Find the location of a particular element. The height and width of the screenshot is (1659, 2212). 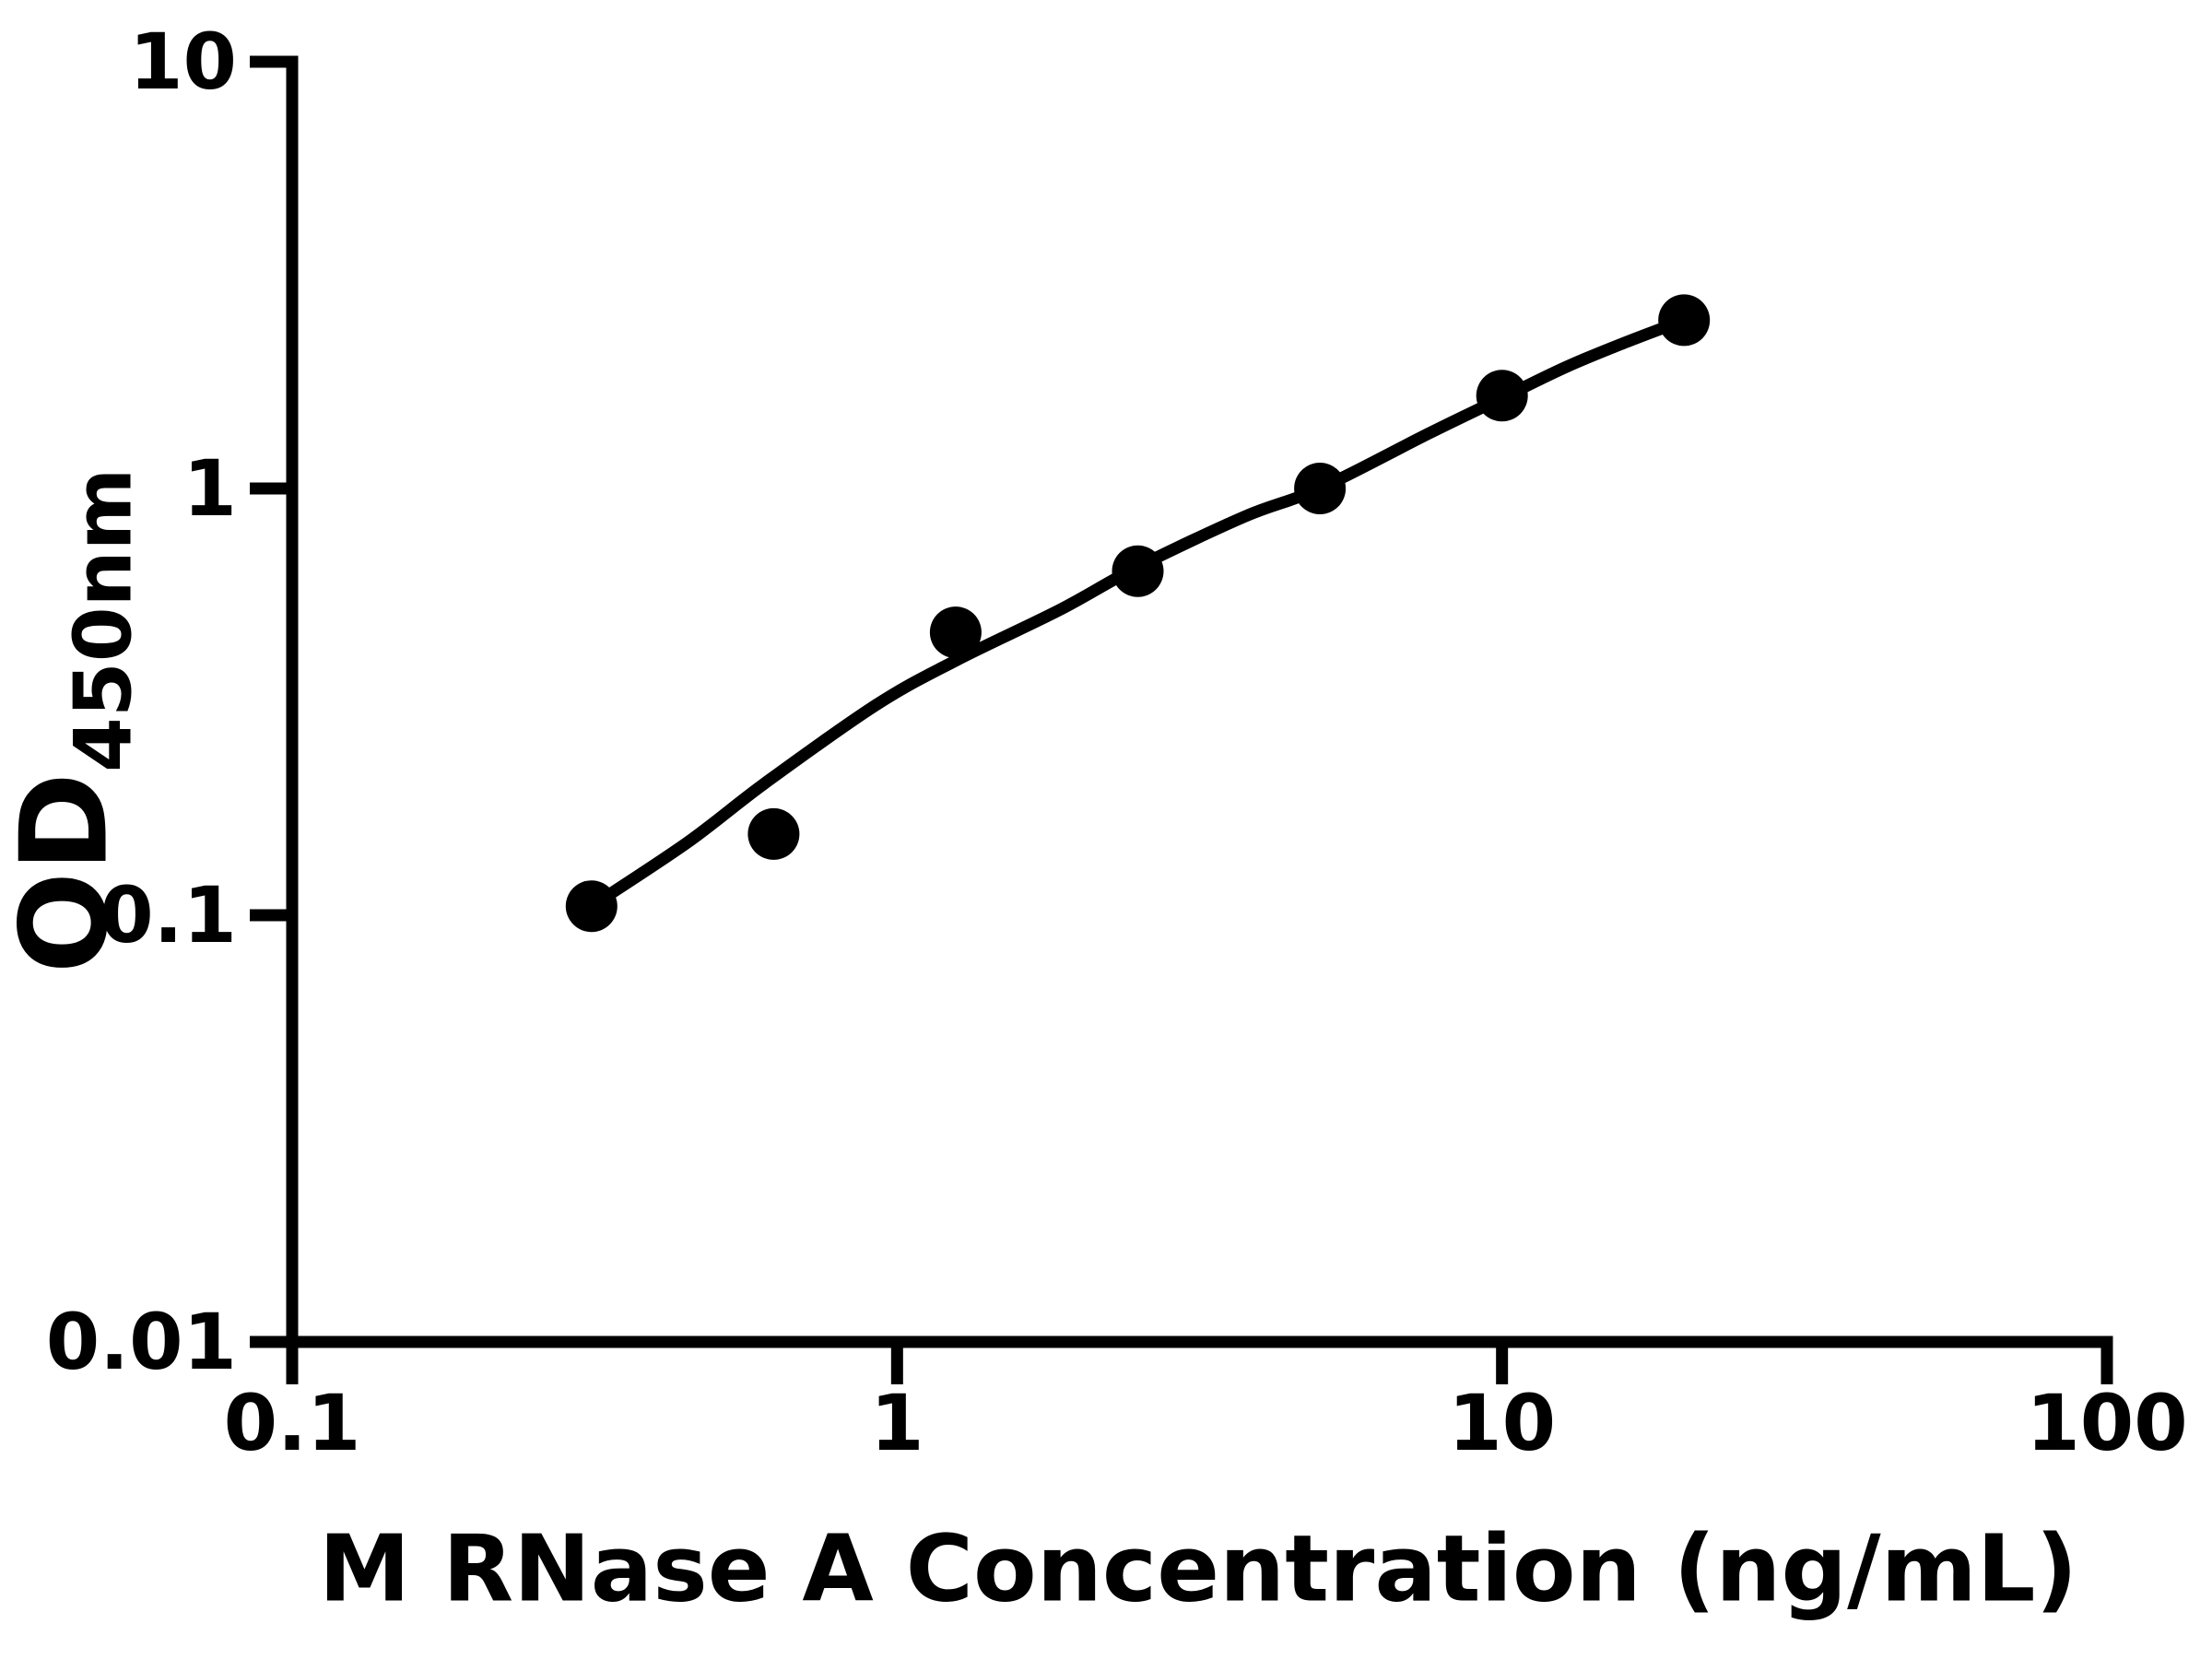

y-axis-title-main: OD is located at coordinates (67, 872).